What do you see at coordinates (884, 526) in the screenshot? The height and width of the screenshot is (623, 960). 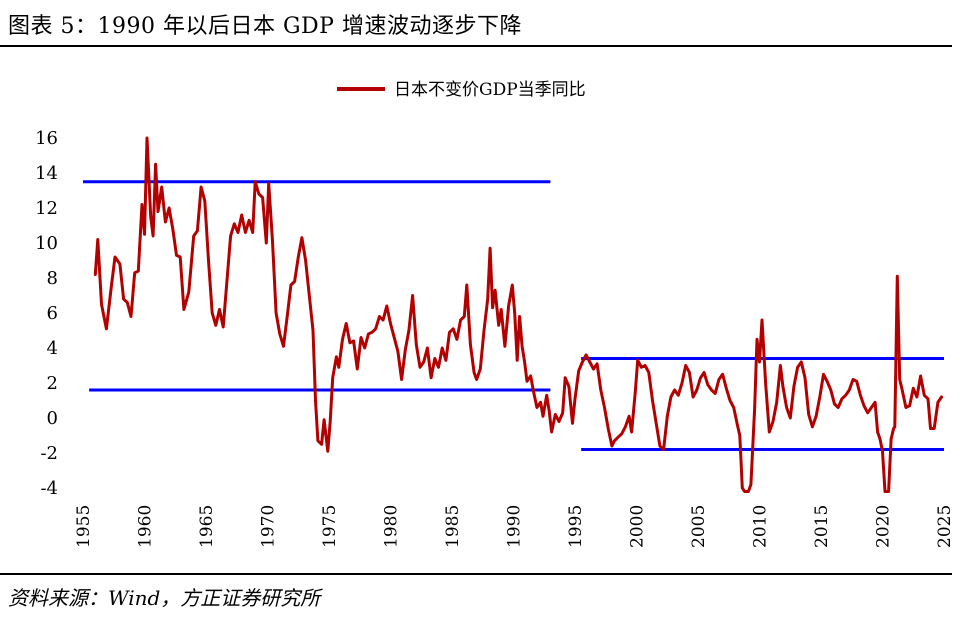 I see `x-tick-label: 2020` at bounding box center [884, 526].